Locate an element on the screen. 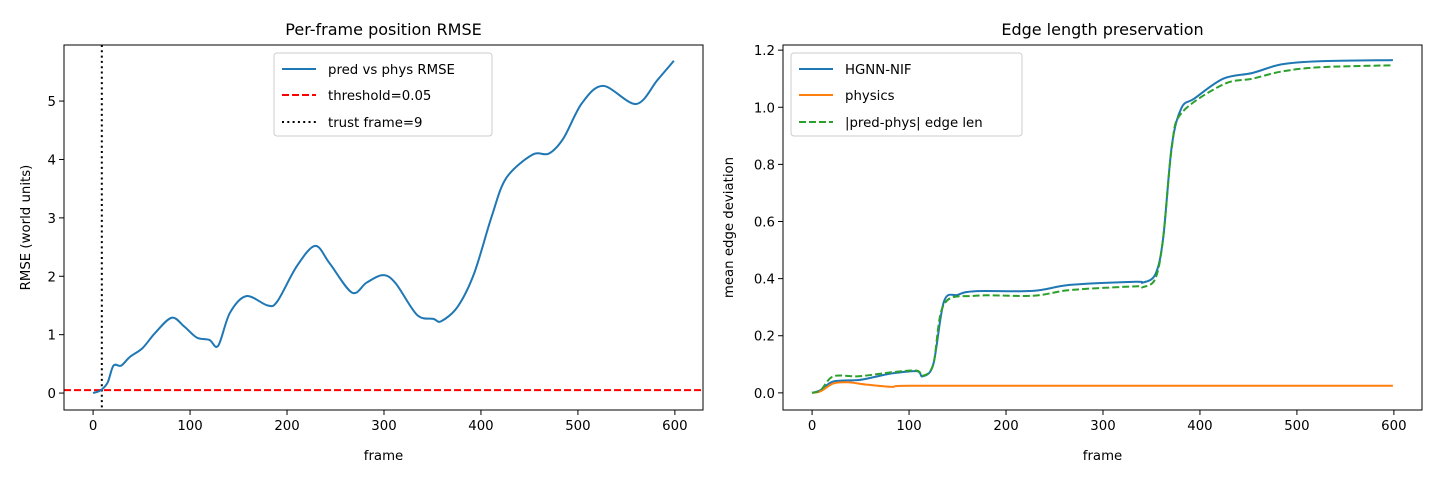  legend-label-physics: physics is located at coordinates (870, 96).